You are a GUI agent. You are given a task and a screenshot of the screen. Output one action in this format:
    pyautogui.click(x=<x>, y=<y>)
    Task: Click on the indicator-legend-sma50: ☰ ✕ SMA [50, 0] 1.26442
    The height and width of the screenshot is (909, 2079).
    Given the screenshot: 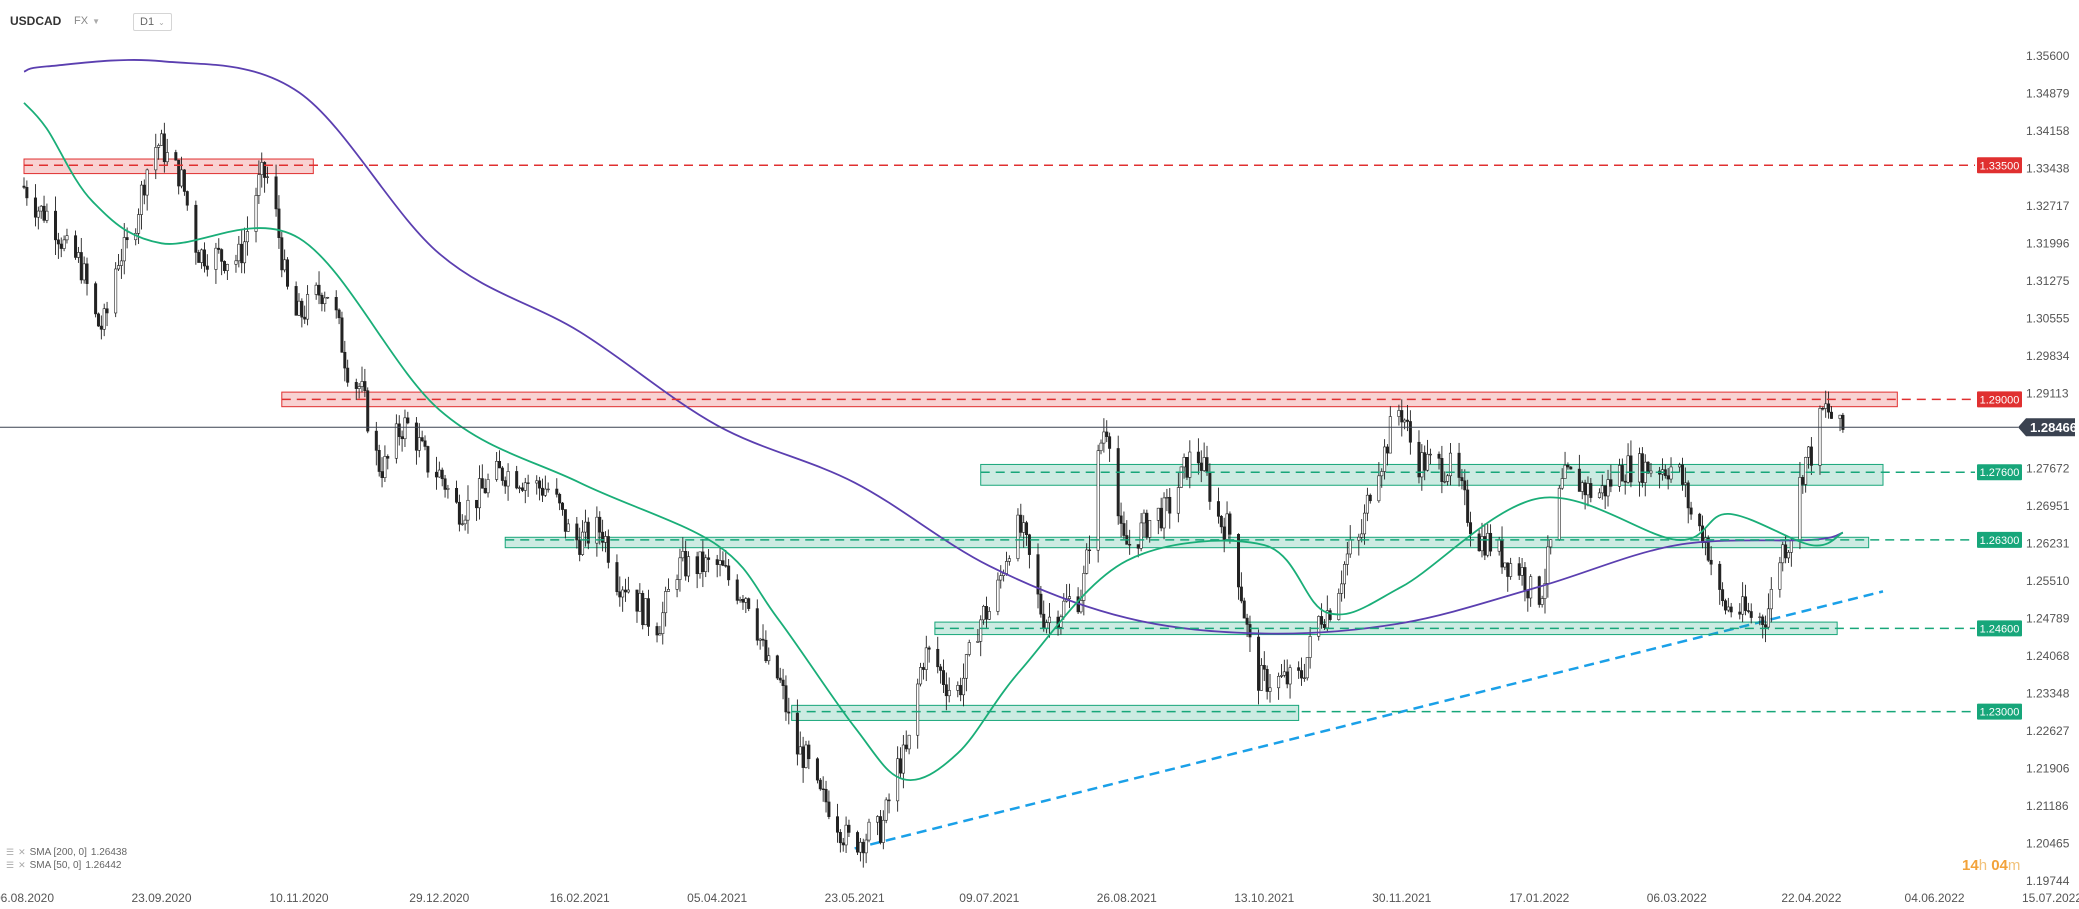 What is the action you would take?
    pyautogui.click(x=63, y=865)
    